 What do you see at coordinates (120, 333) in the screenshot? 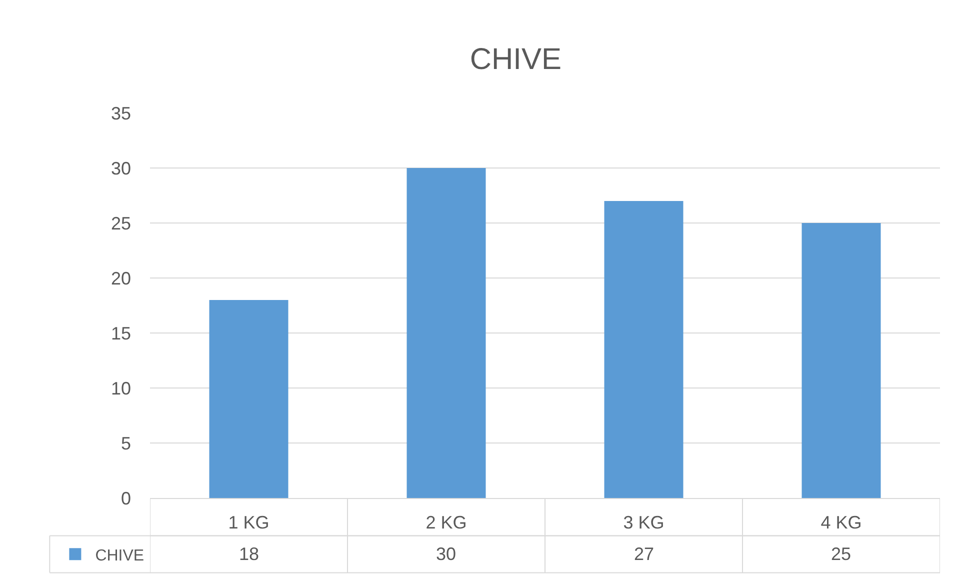
I see `y-tick-label: 15` at bounding box center [120, 333].